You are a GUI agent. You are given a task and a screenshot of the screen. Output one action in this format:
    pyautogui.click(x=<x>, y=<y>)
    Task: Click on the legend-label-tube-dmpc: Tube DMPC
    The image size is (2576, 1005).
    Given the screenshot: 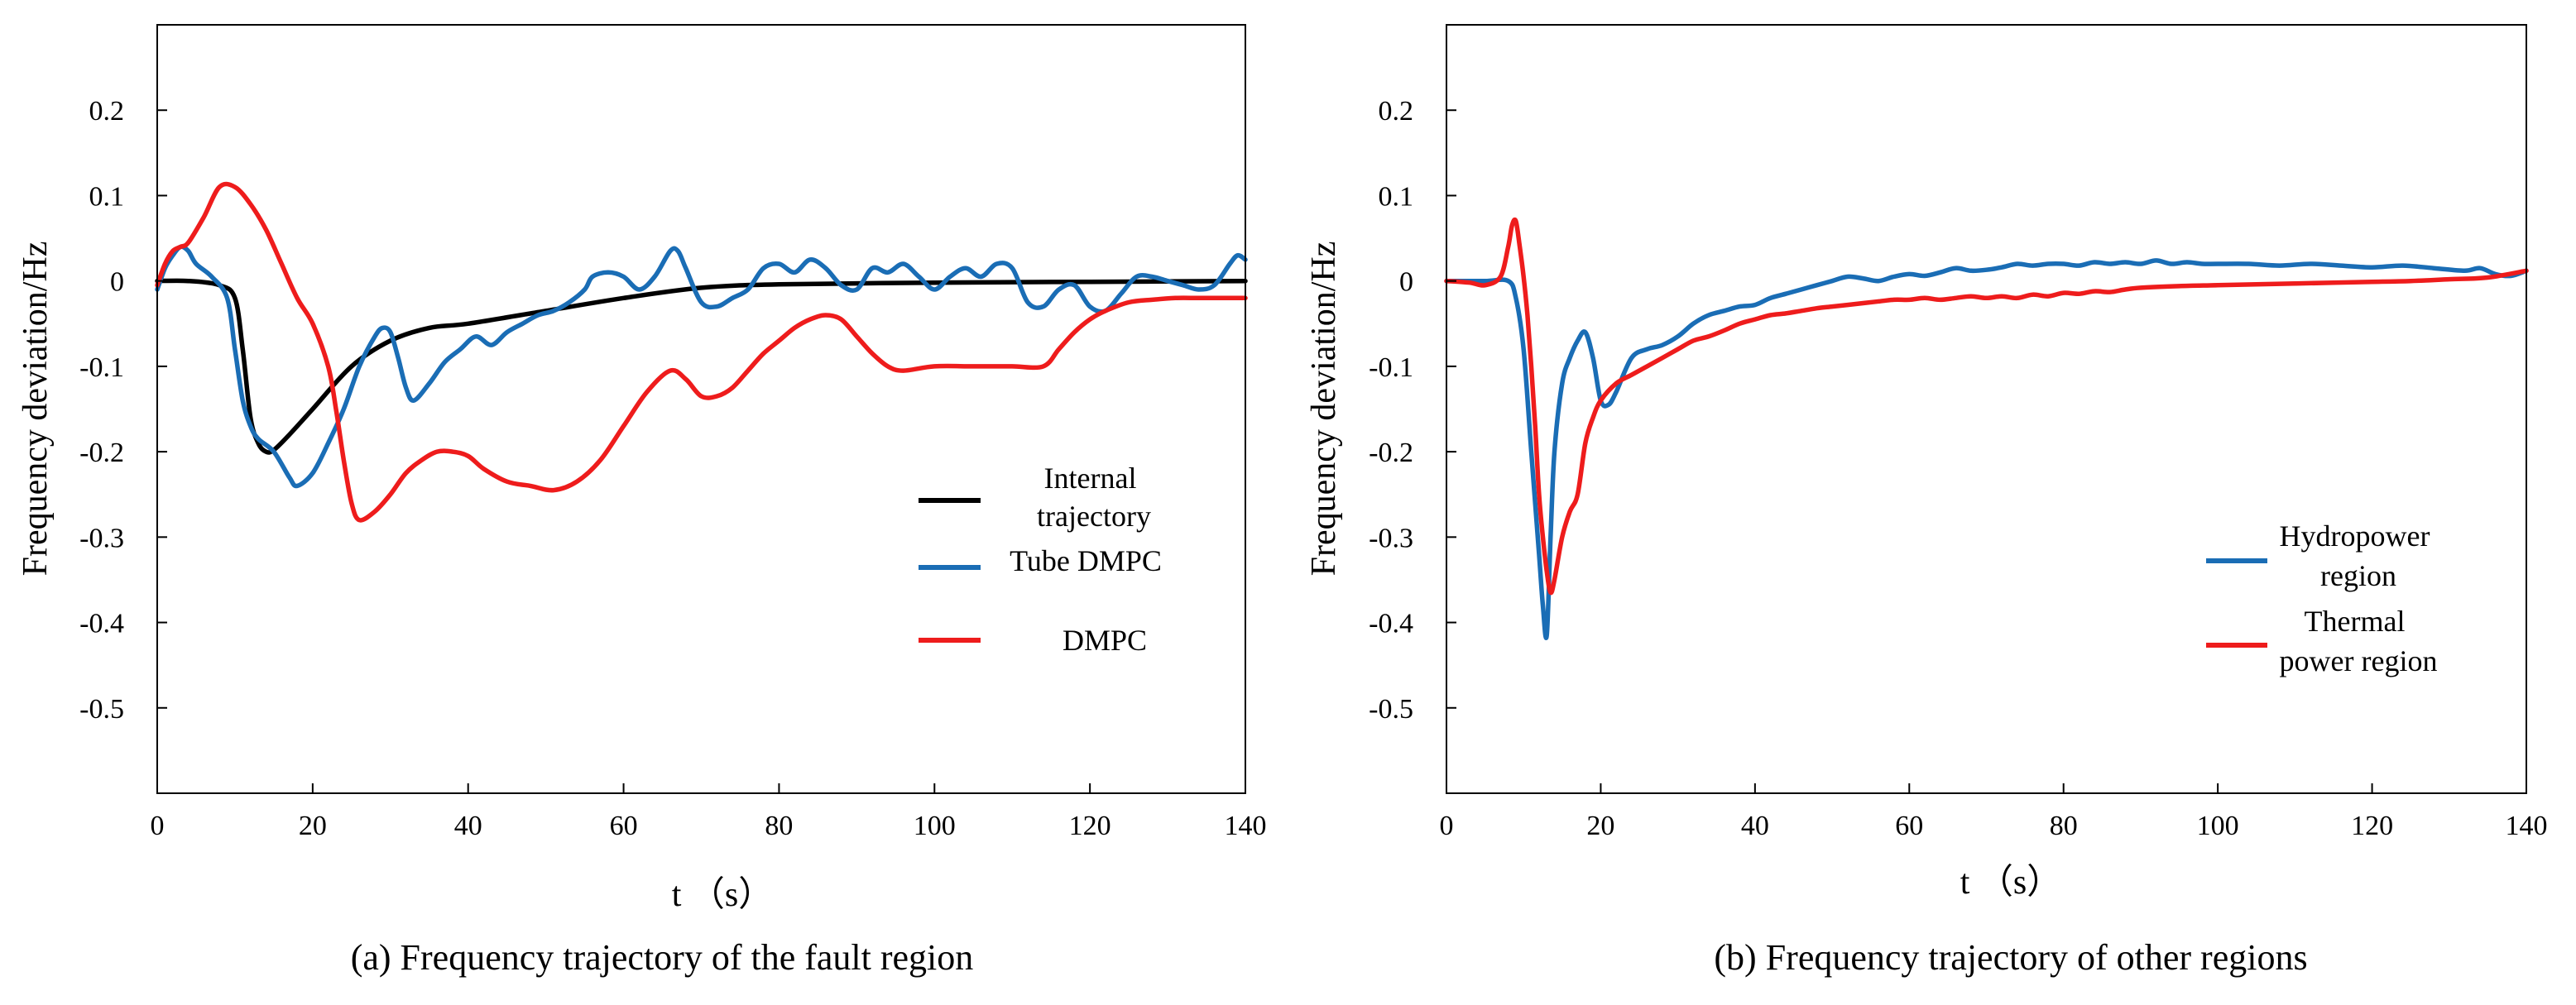 What is the action you would take?
    pyautogui.click(x=1086, y=560)
    